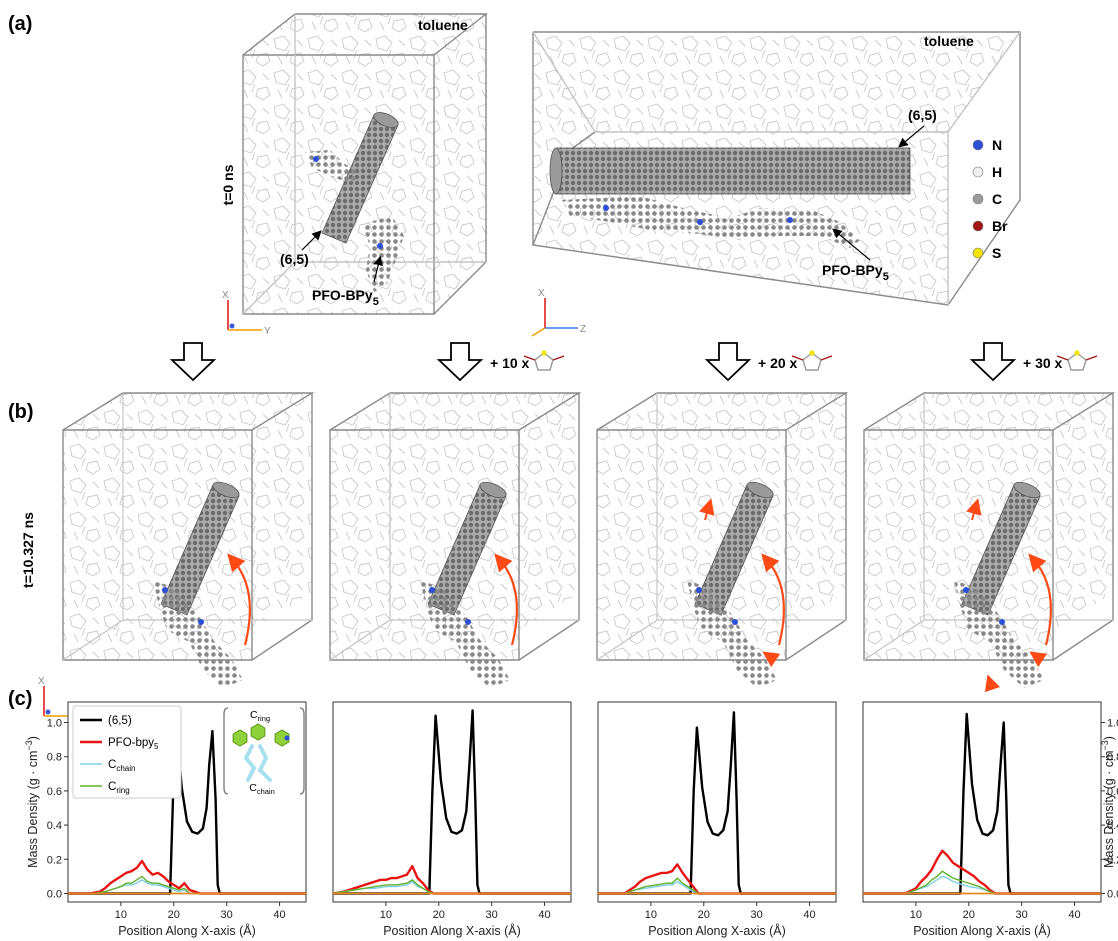 This screenshot has height=941, width=1118. Describe the element at coordinates (978, 145) in the screenshot. I see `legend-swatch-n` at that location.